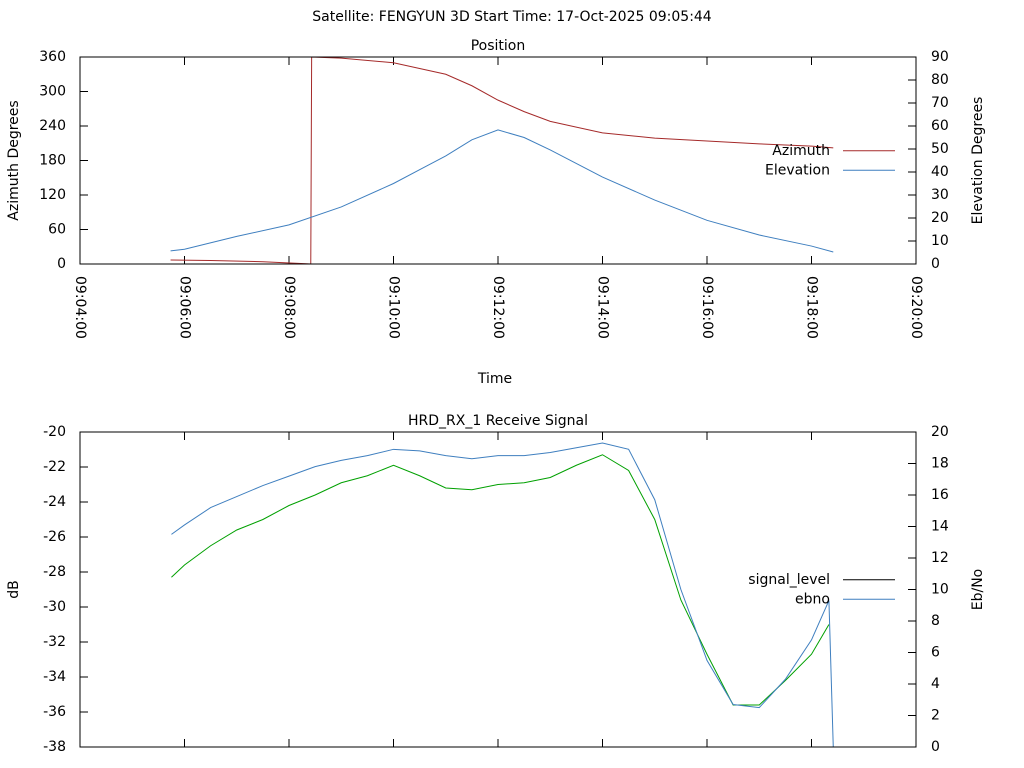 This screenshot has width=1024, height=768. Describe the element at coordinates (52, 195) in the screenshot. I see `y-tick-label: 120` at that location.